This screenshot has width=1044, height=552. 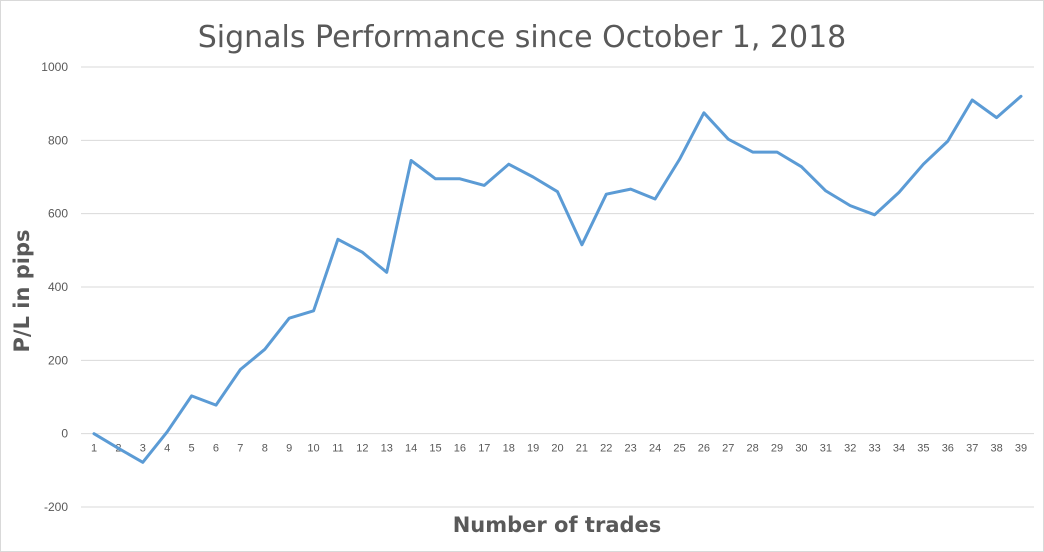 What do you see at coordinates (411, 449) in the screenshot?
I see `x-tick-label: 14` at bounding box center [411, 449].